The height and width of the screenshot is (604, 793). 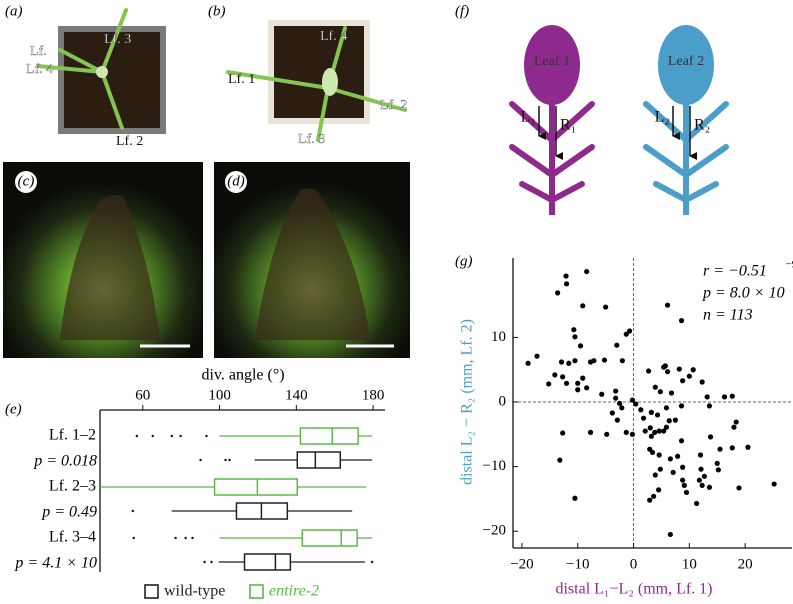 What do you see at coordinates (236, 181) in the screenshot?
I see `panel-label: (d)` at bounding box center [236, 181].